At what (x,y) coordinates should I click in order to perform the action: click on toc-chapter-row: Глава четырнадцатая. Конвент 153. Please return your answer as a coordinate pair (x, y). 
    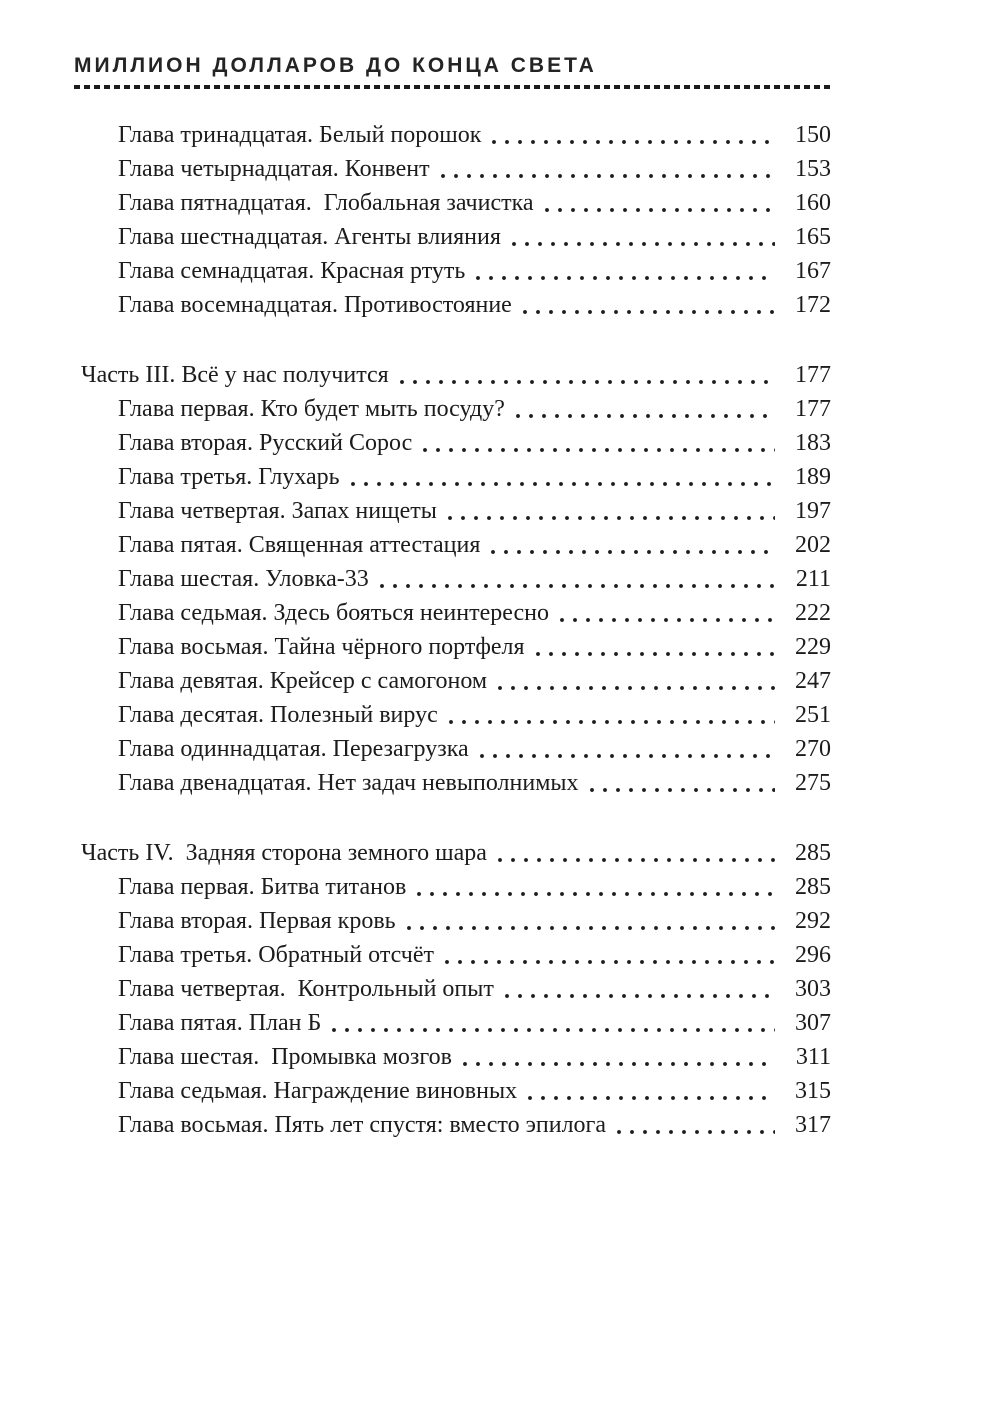
    Looking at the image, I should click on (452, 169).